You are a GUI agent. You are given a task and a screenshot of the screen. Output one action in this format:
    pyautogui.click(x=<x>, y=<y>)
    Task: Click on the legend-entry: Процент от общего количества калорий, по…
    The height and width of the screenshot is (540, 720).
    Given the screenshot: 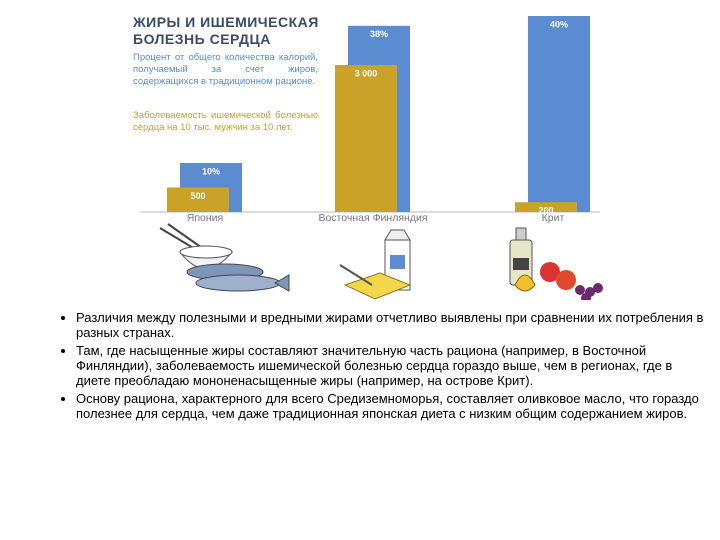 What is the action you would take?
    pyautogui.click(x=225, y=69)
    